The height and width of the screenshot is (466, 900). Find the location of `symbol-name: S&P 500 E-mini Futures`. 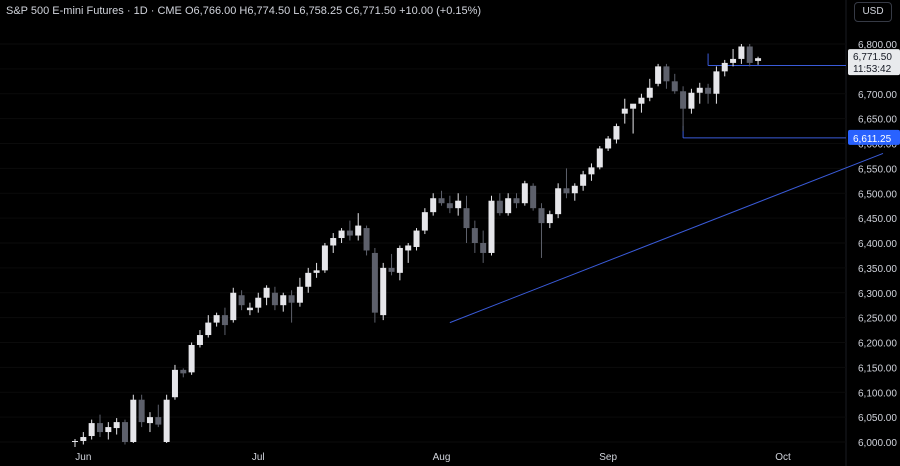

symbol-name: S&P 500 E-mini Futures is located at coordinates (65, 11).